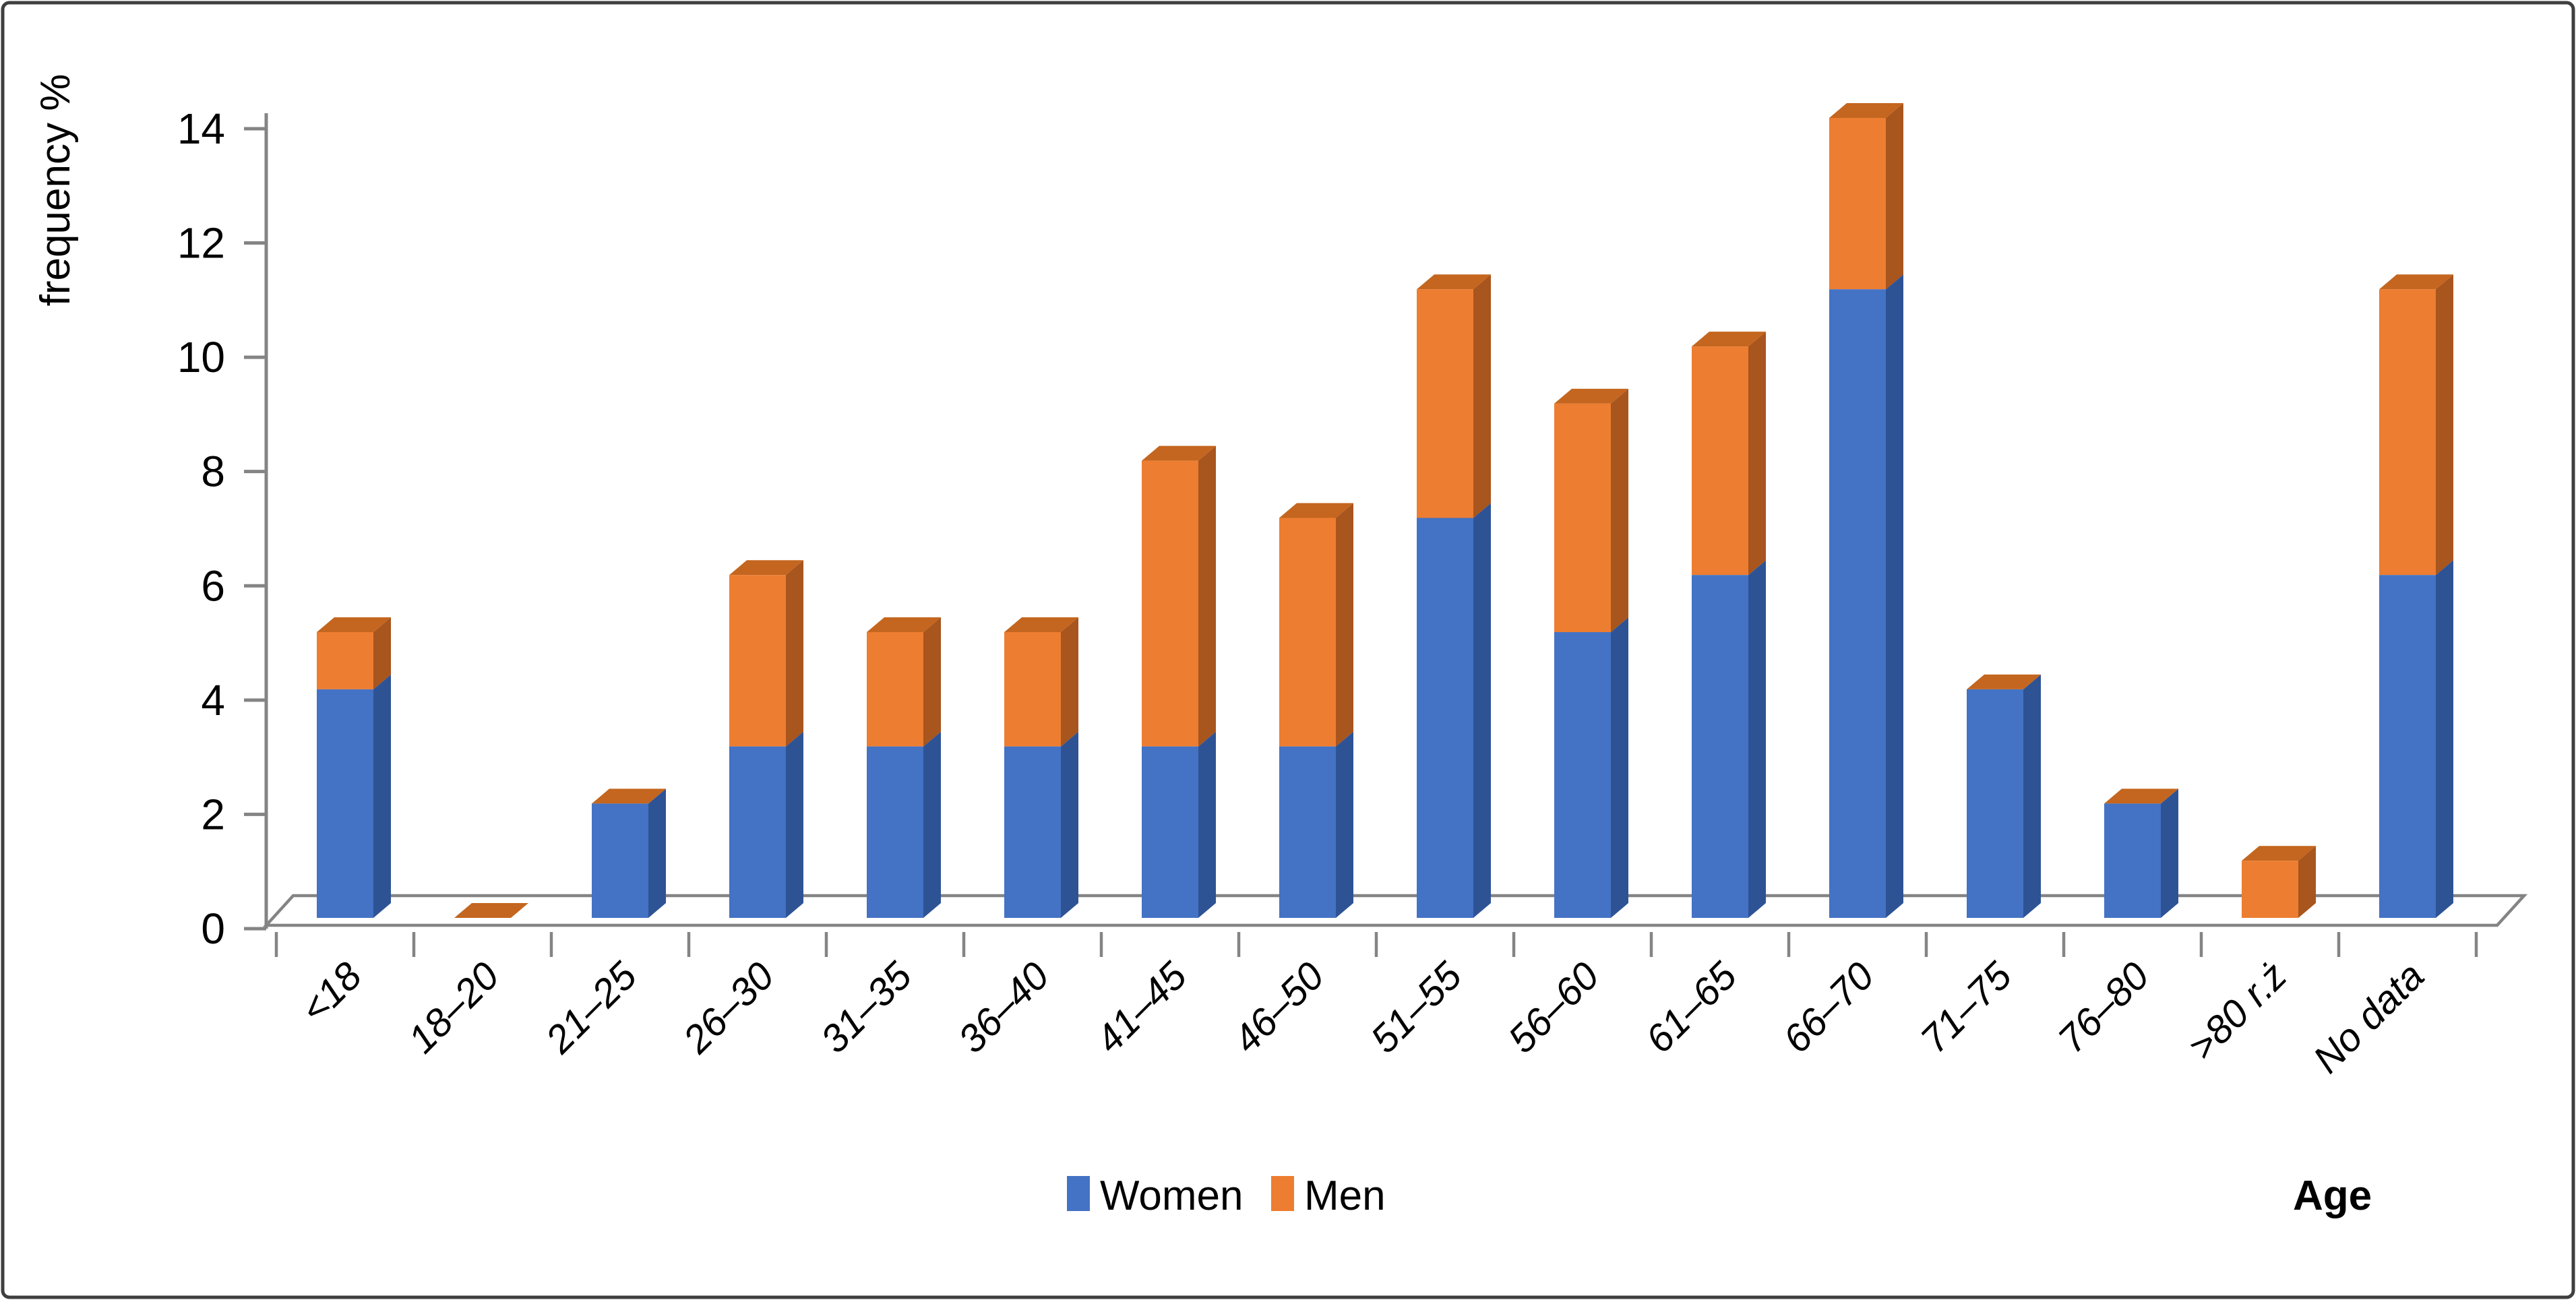 The width and height of the screenshot is (2576, 1300). Describe the element at coordinates (55, 191) in the screenshot. I see `y-axis-title: frequency %` at that location.